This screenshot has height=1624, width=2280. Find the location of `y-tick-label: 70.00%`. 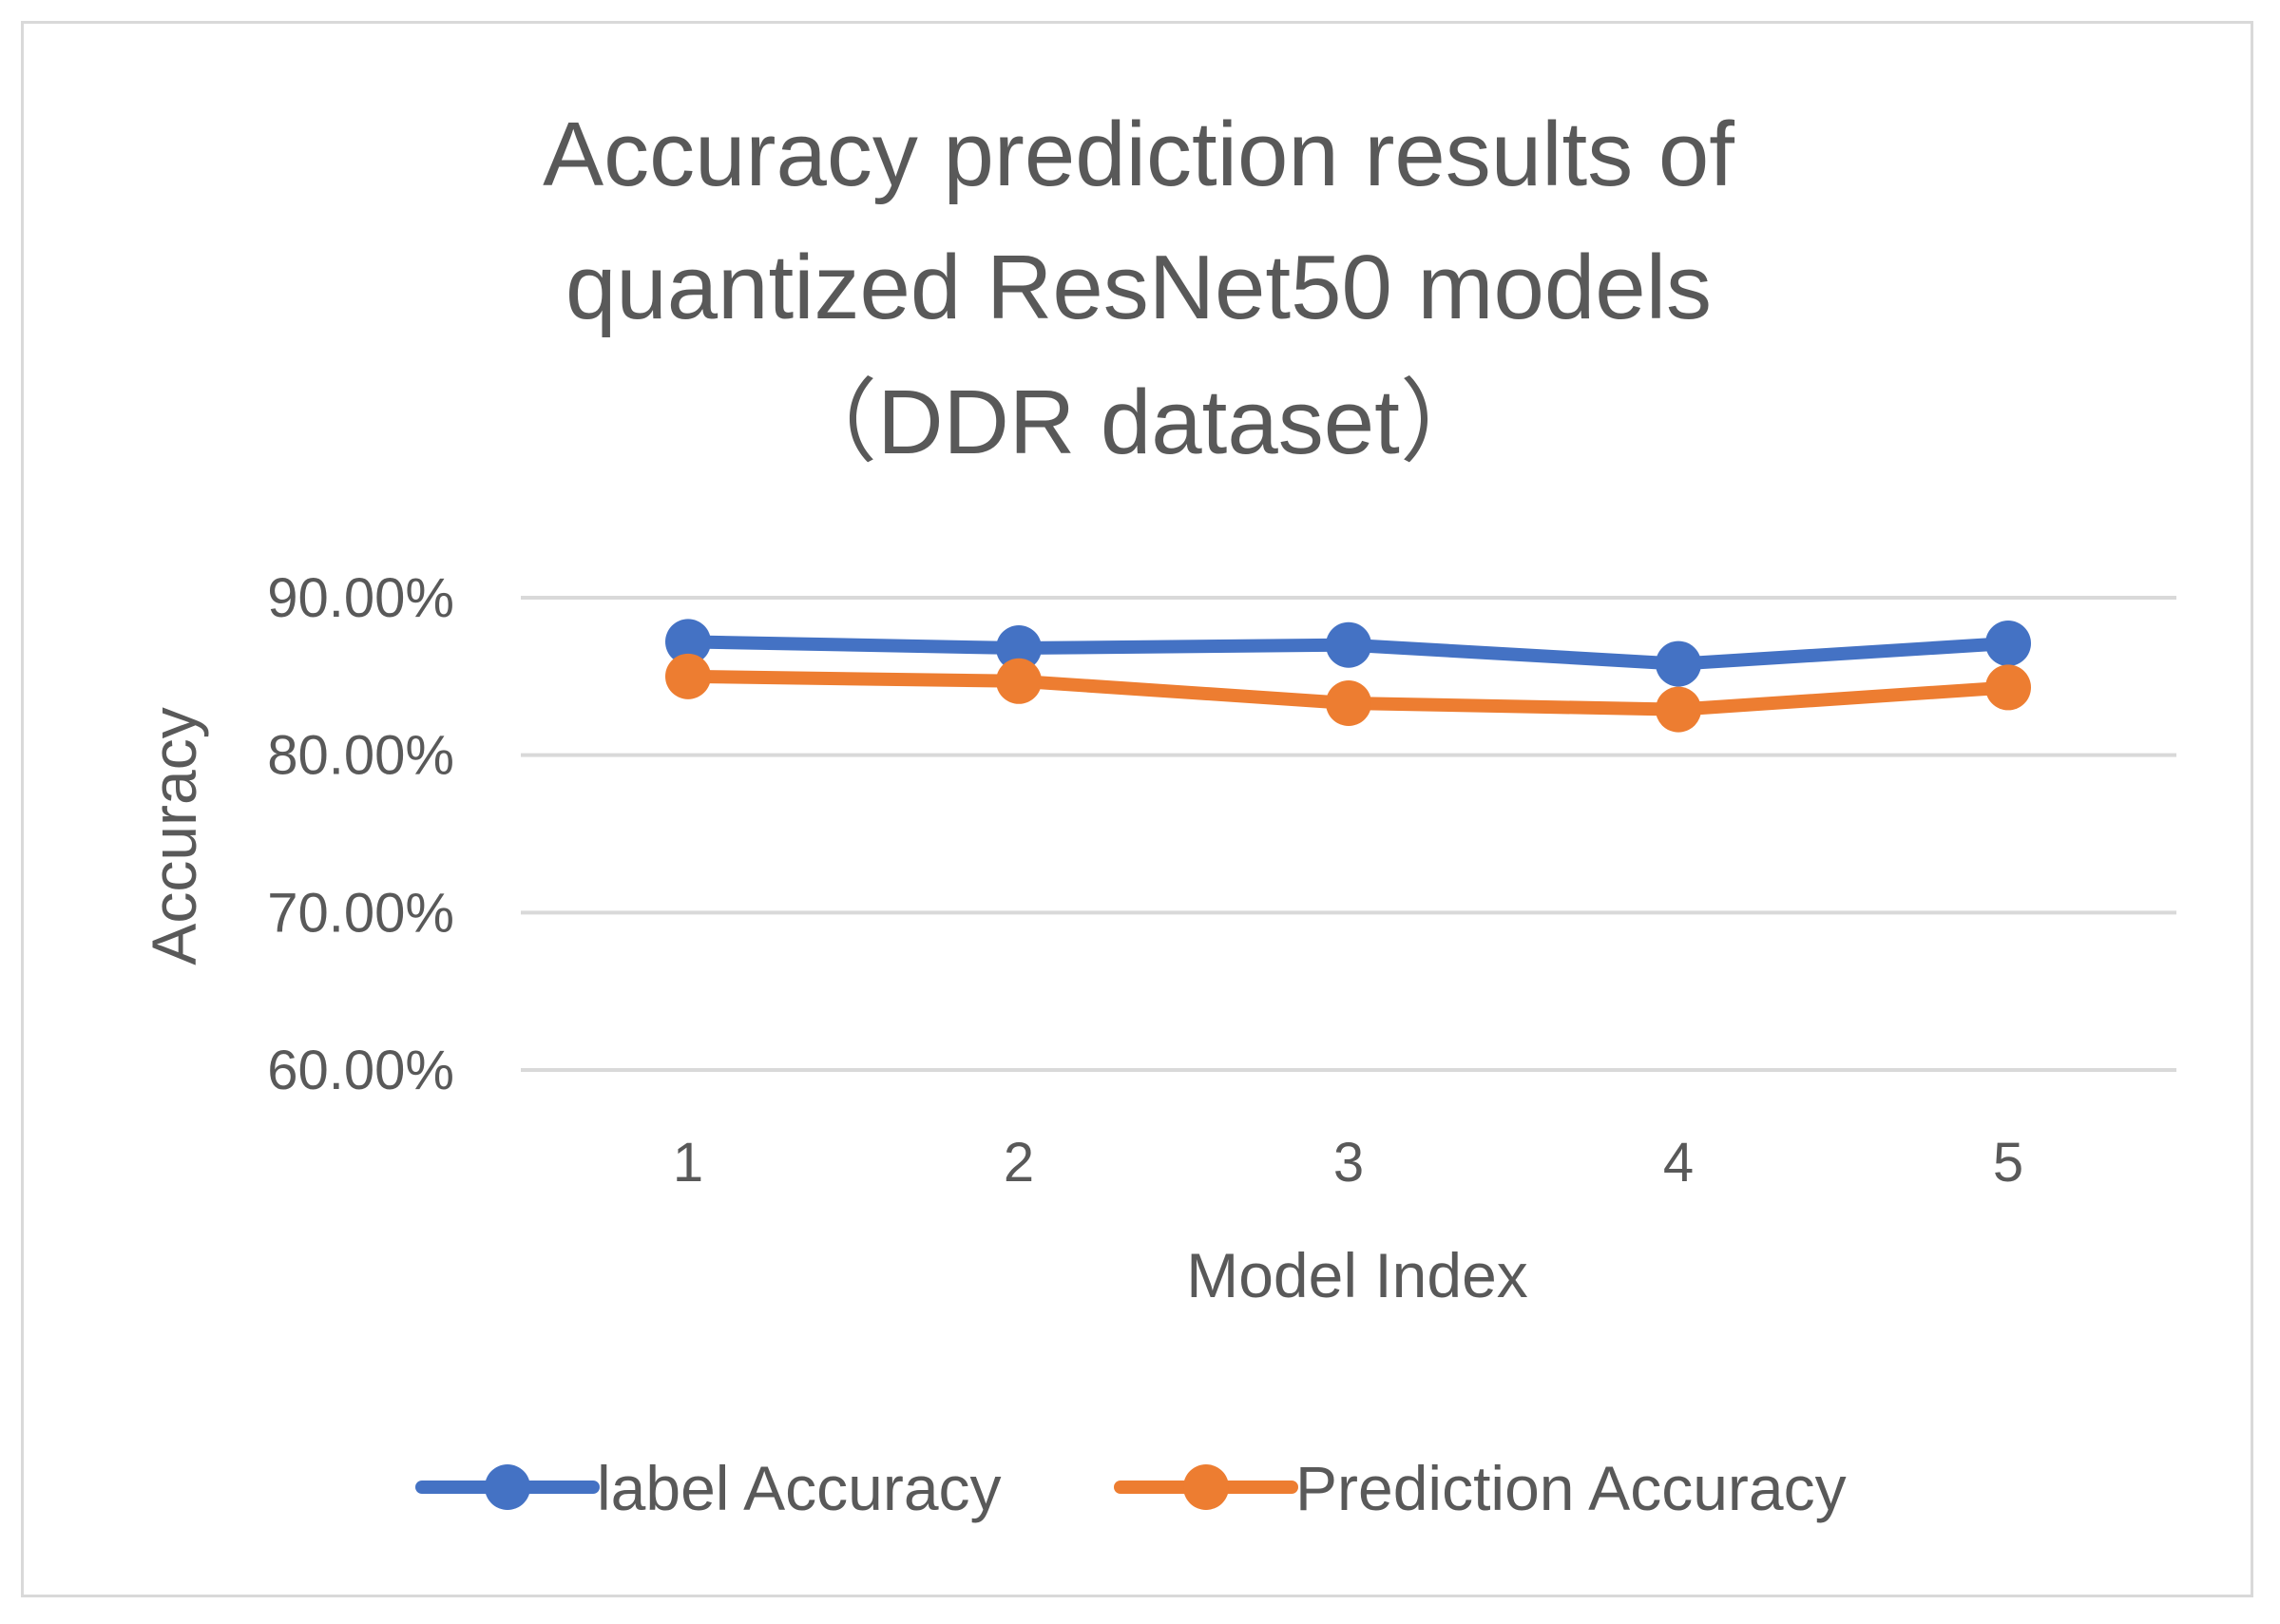

y-tick-label: 70.00% is located at coordinates (360, 913).